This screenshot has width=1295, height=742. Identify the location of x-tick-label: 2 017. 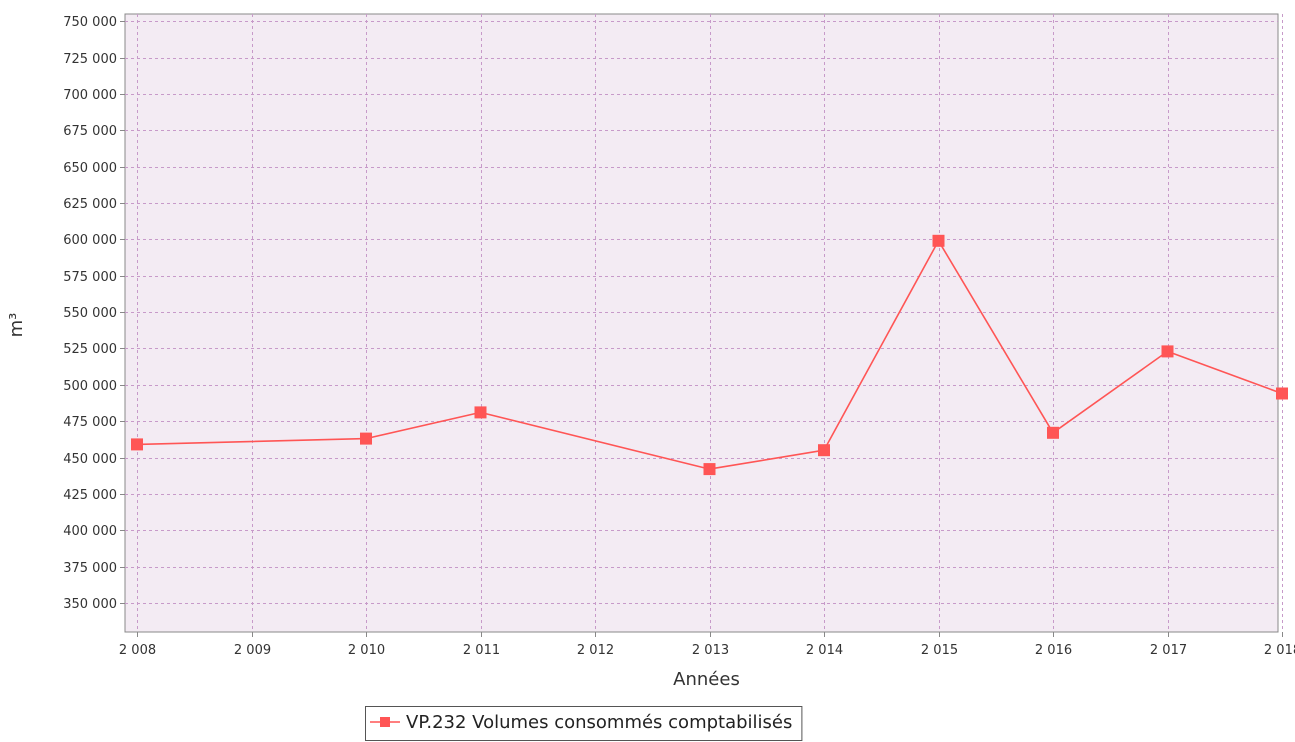
(1168, 650).